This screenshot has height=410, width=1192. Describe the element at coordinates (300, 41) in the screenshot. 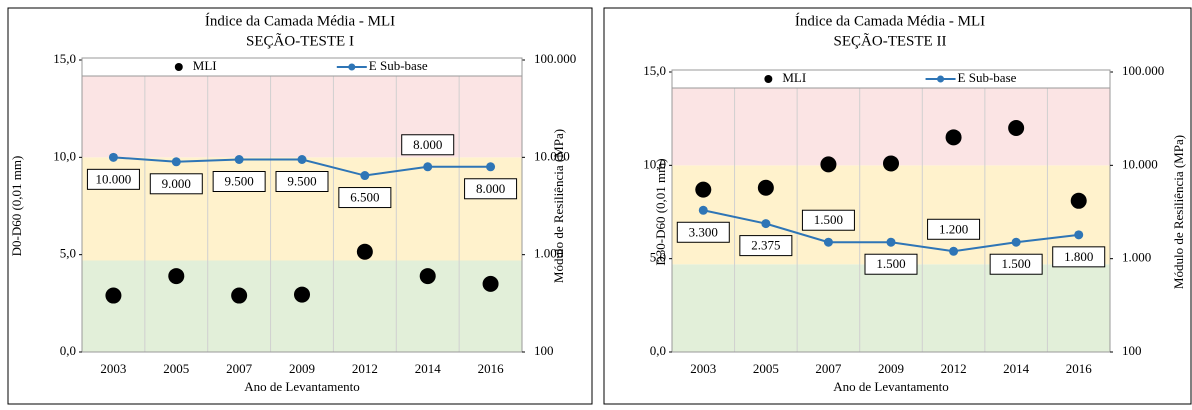

I see `chart-subtitle: SEÇÃO-TESTE I` at that location.